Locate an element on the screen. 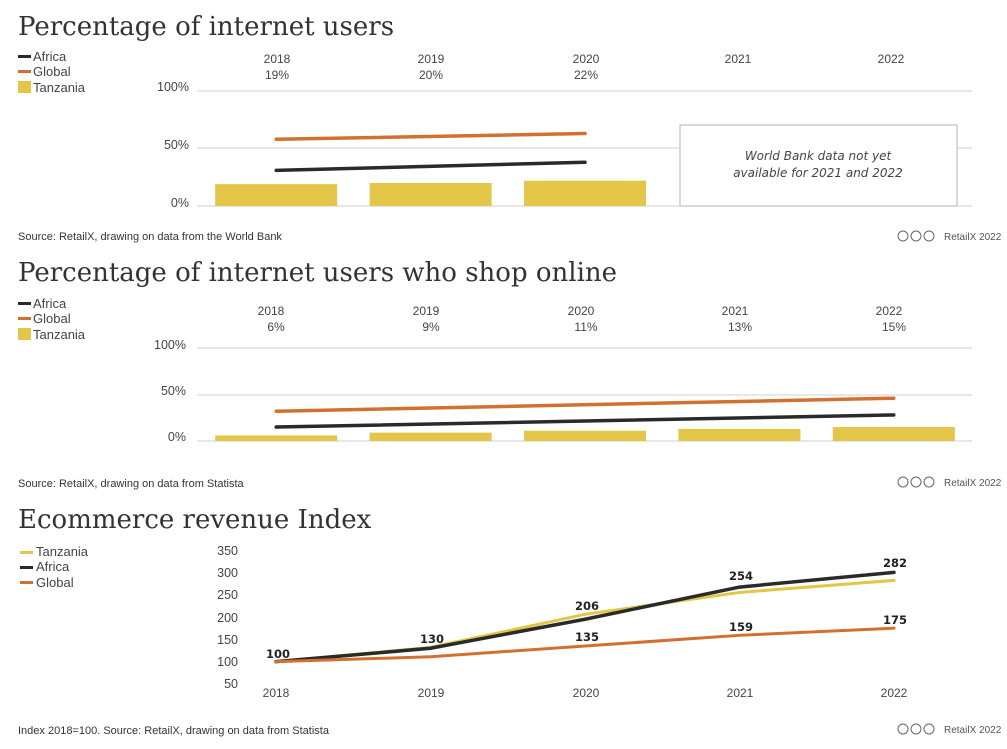  chart3-xtick: 2019 is located at coordinates (431, 693).